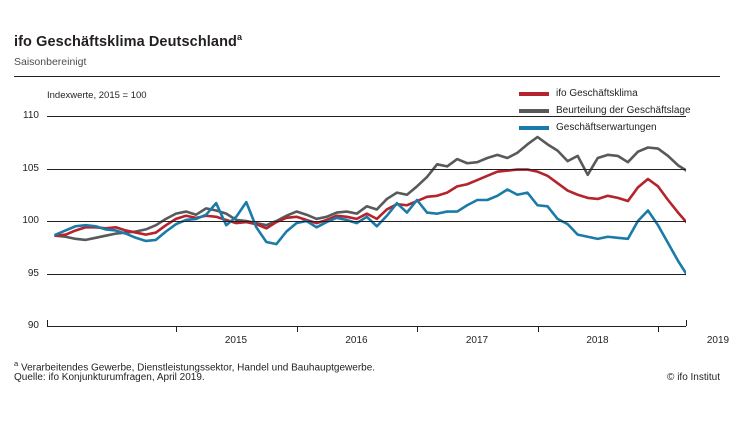 The width and height of the screenshot is (748, 421). I want to click on legend-item-geschaeftsklima: ifo Geschäftsklima, so click(605, 94).